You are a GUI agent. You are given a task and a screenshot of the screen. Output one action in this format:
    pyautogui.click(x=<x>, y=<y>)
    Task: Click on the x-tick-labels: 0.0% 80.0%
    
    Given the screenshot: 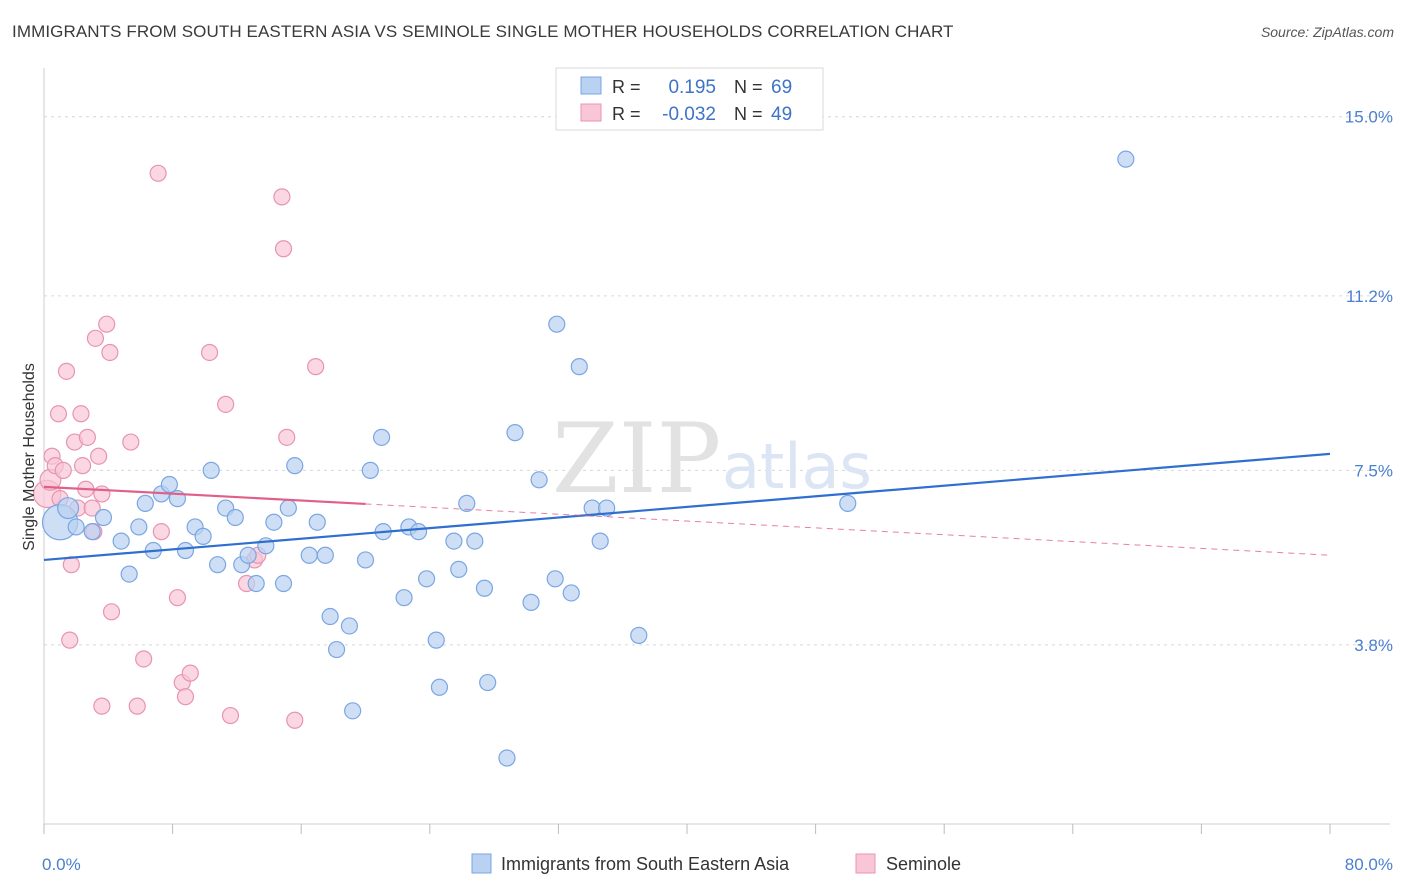 What is the action you would take?
    pyautogui.click(x=717, y=864)
    